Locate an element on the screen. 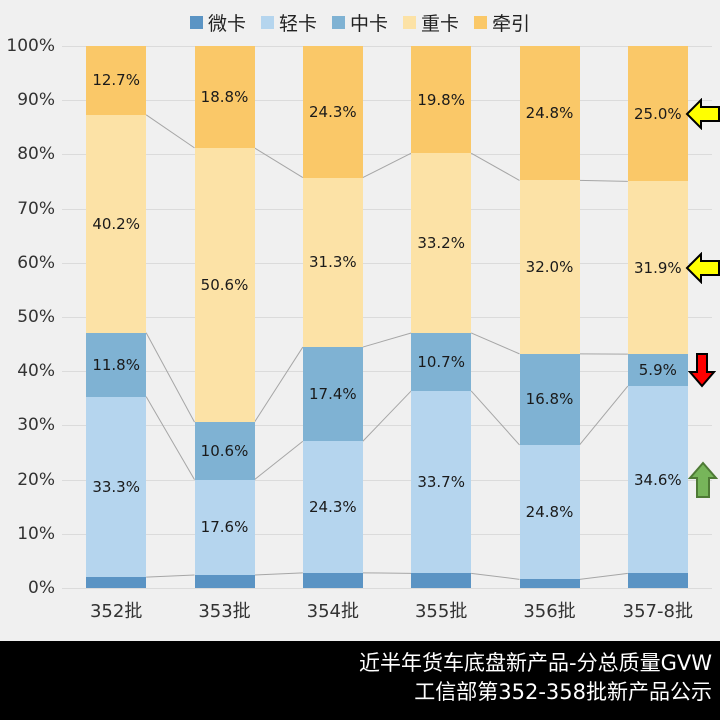 The height and width of the screenshot is (720, 720). legend-label: 重卡 is located at coordinates (440, 24).